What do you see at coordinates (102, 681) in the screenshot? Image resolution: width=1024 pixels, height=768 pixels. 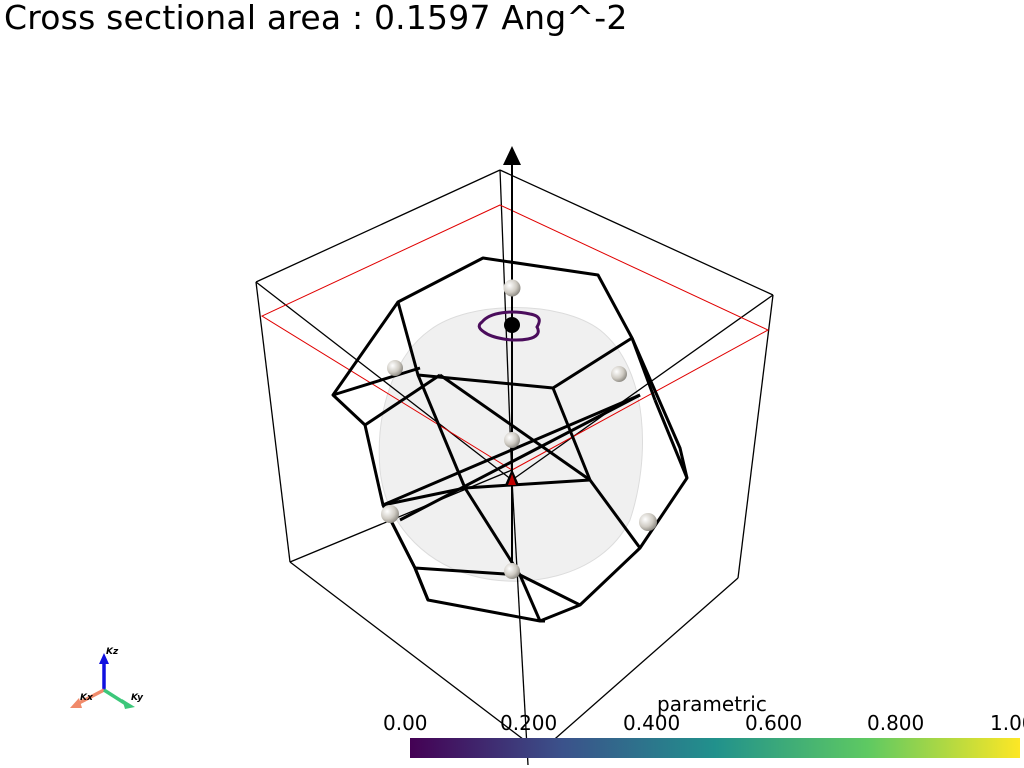 I see `orientation-axes-widget` at bounding box center [102, 681].